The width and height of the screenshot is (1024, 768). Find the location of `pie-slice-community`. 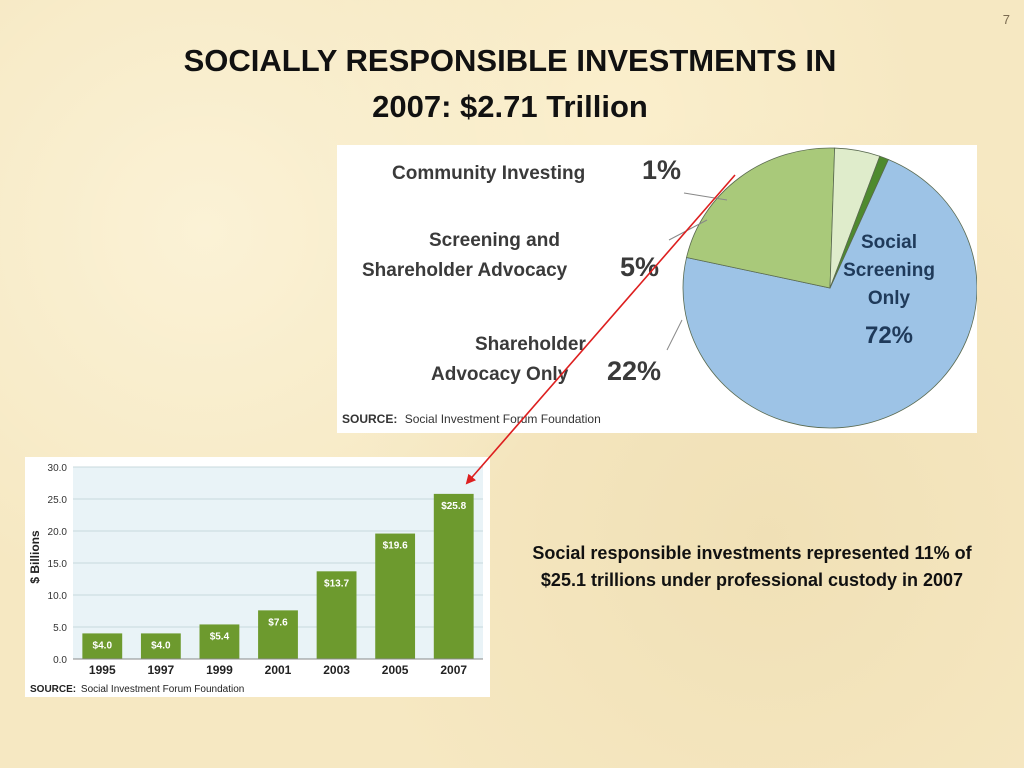

pie-slice-community is located at coordinates (859, 222).